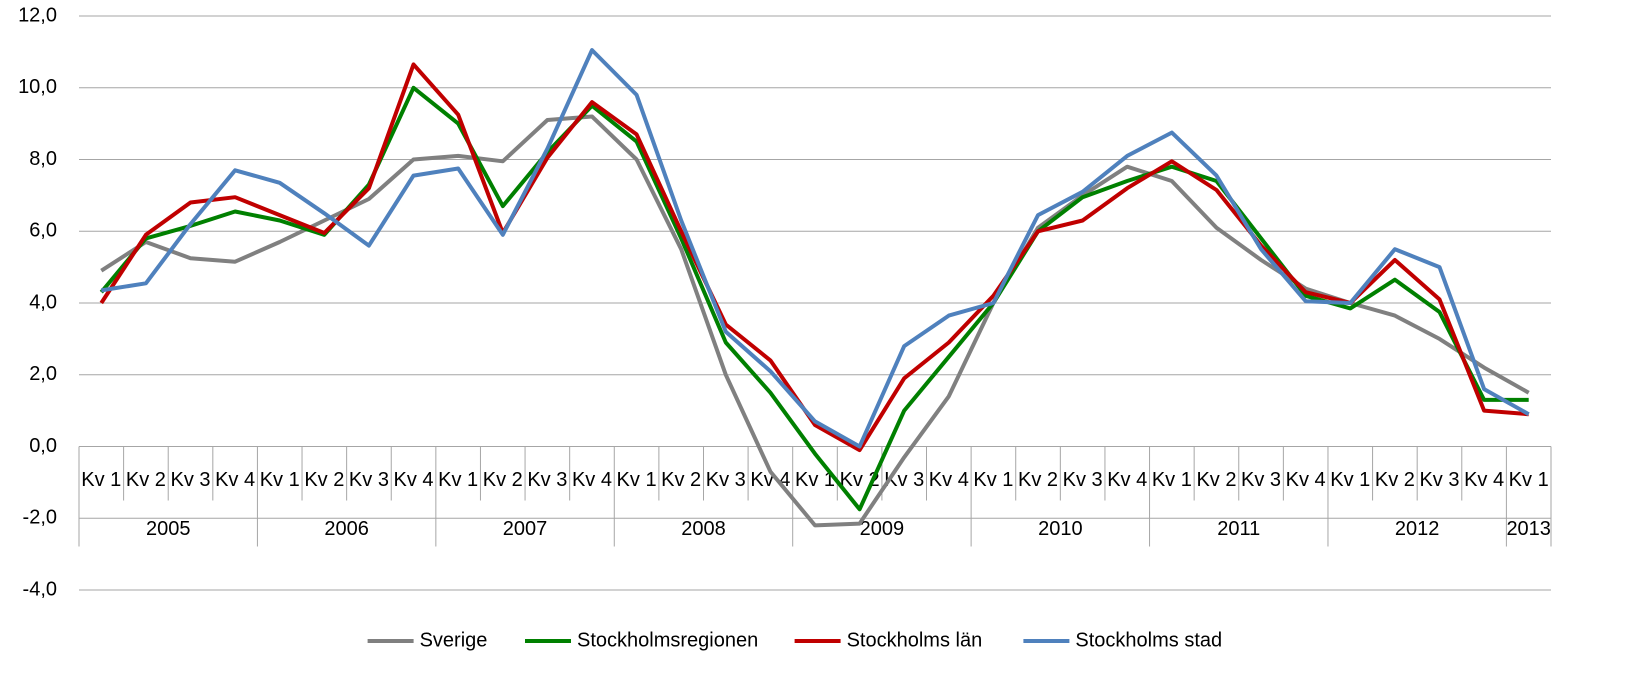  What do you see at coordinates (1060, 529) in the screenshot?
I see `year-label: 2010` at bounding box center [1060, 529].